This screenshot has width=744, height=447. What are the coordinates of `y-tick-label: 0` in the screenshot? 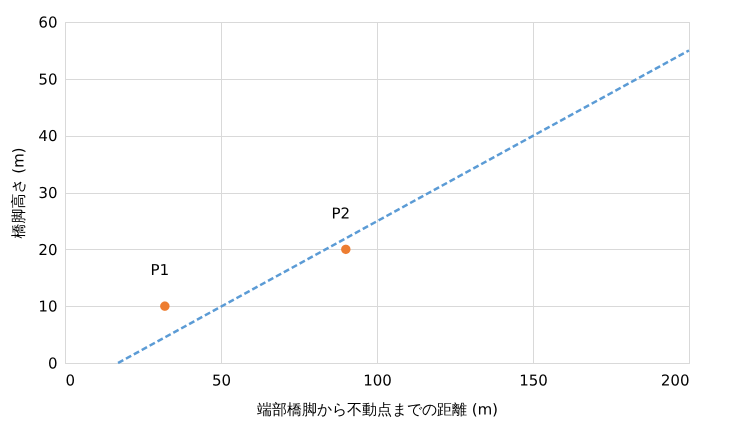 It's located at (53, 363).